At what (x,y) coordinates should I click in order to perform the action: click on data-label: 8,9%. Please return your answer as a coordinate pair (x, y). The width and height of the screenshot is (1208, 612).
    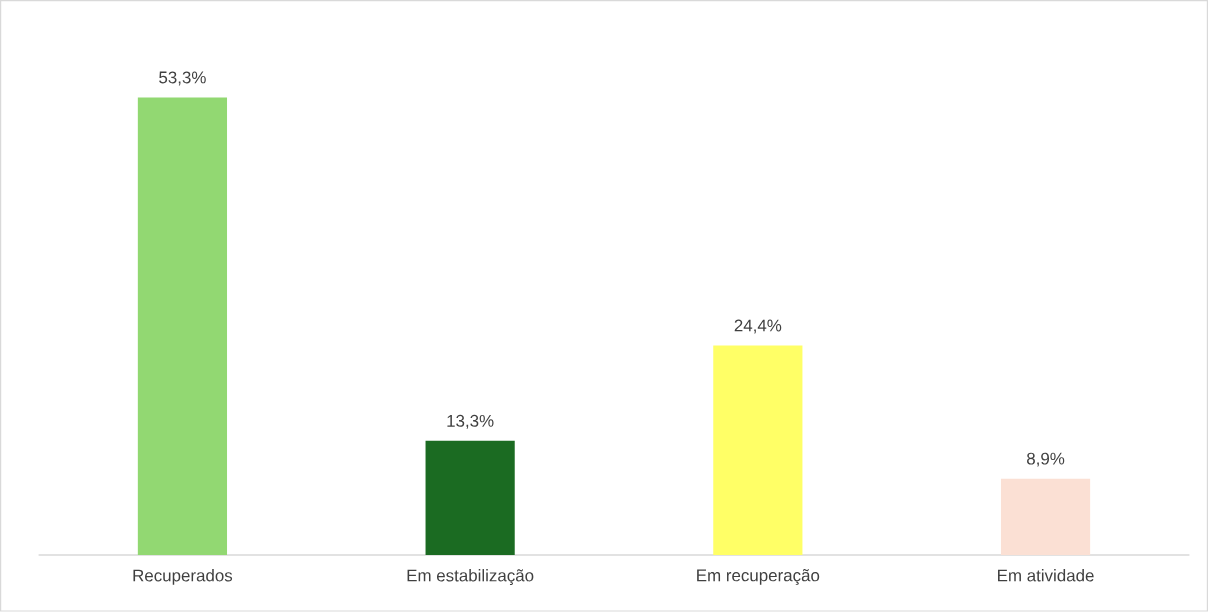
    Looking at the image, I should click on (1046, 459).